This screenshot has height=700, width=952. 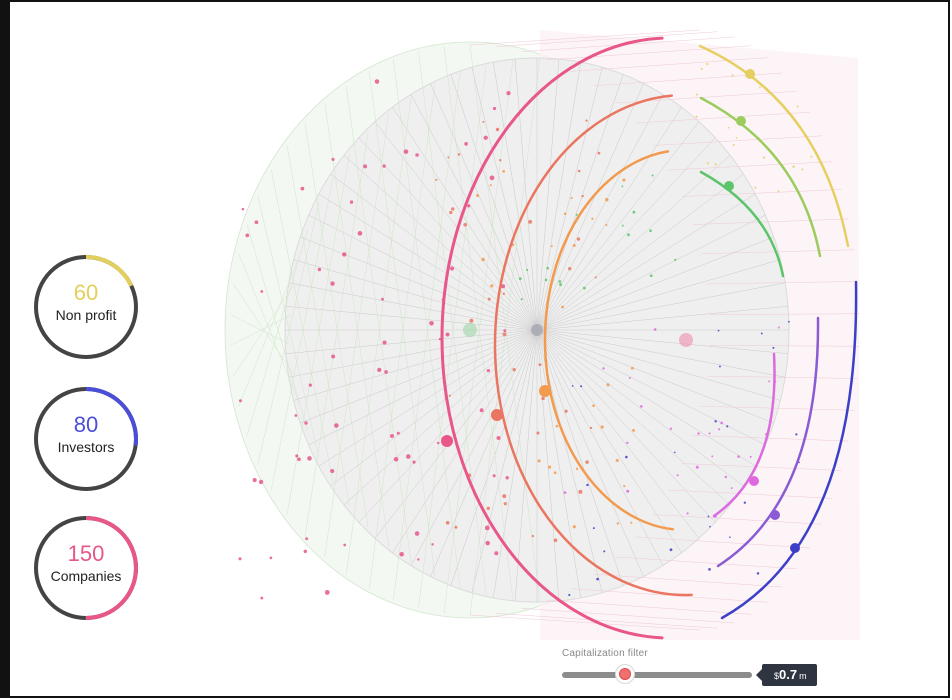 I want to click on stat-nonprofit: 60 Non profit, so click(x=86, y=307).